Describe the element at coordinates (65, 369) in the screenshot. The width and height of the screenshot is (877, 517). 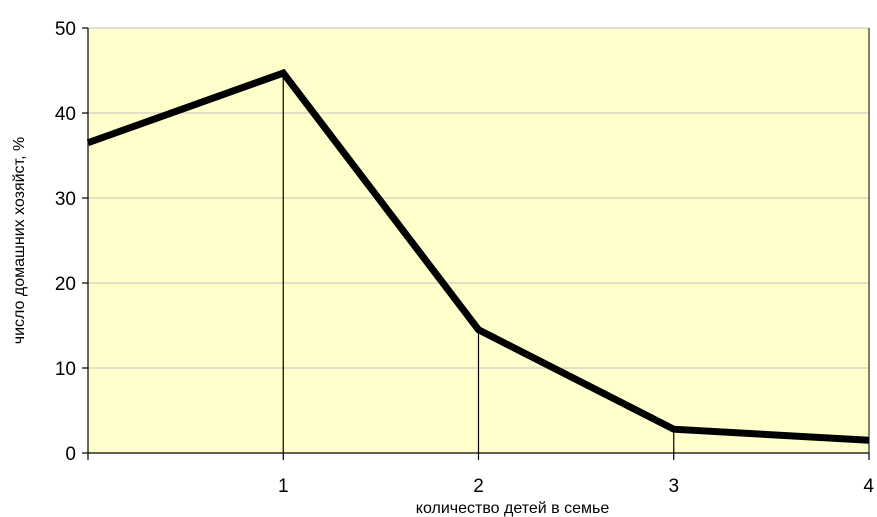
I see `y-tick-label-10: 10` at that location.